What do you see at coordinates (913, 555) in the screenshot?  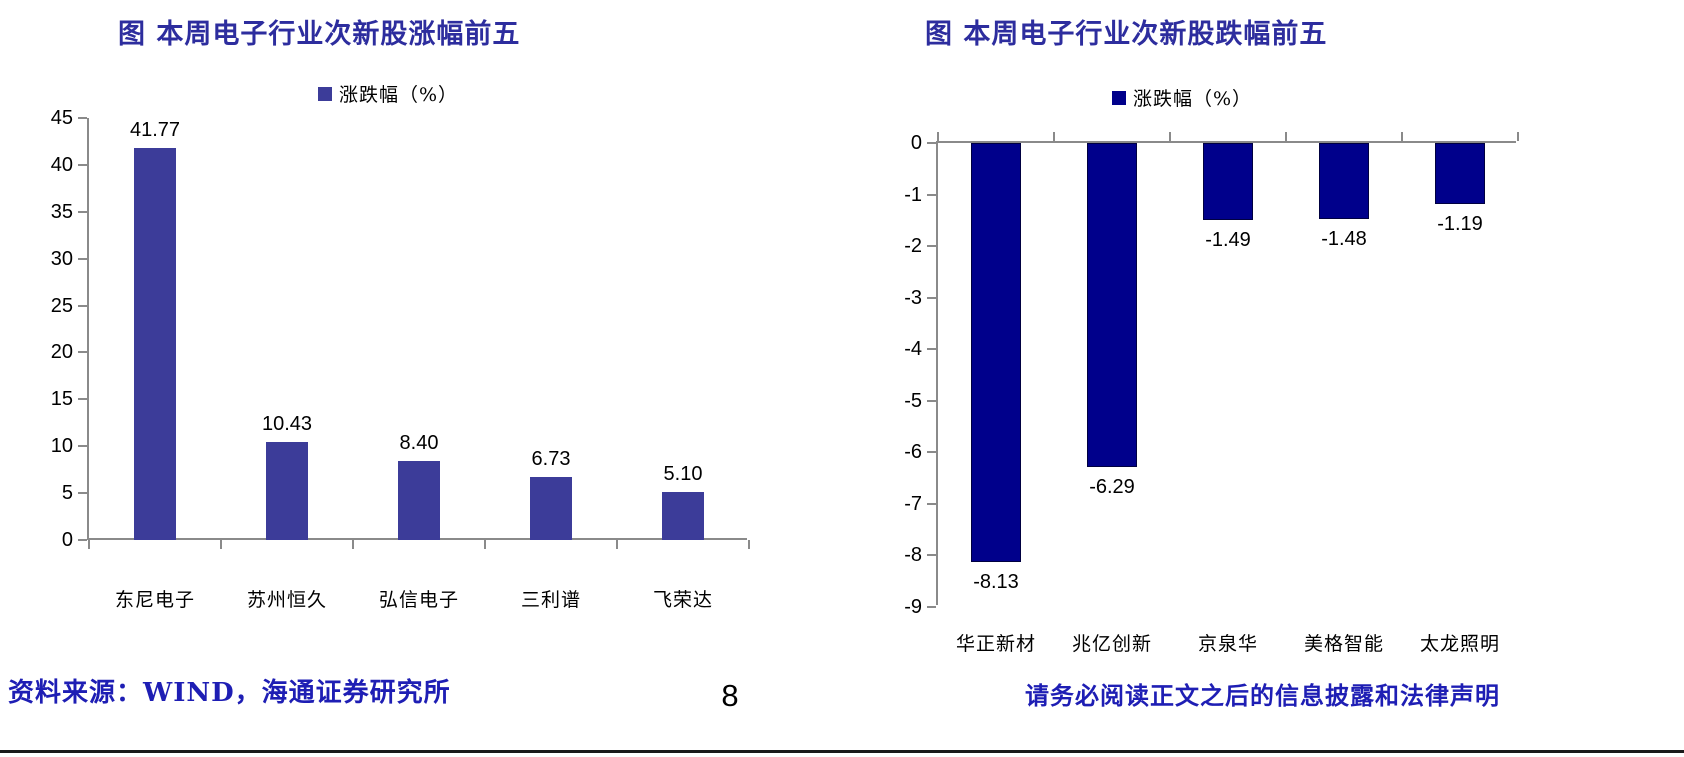 I see `y-axis-tick-label: -8` at bounding box center [913, 555].